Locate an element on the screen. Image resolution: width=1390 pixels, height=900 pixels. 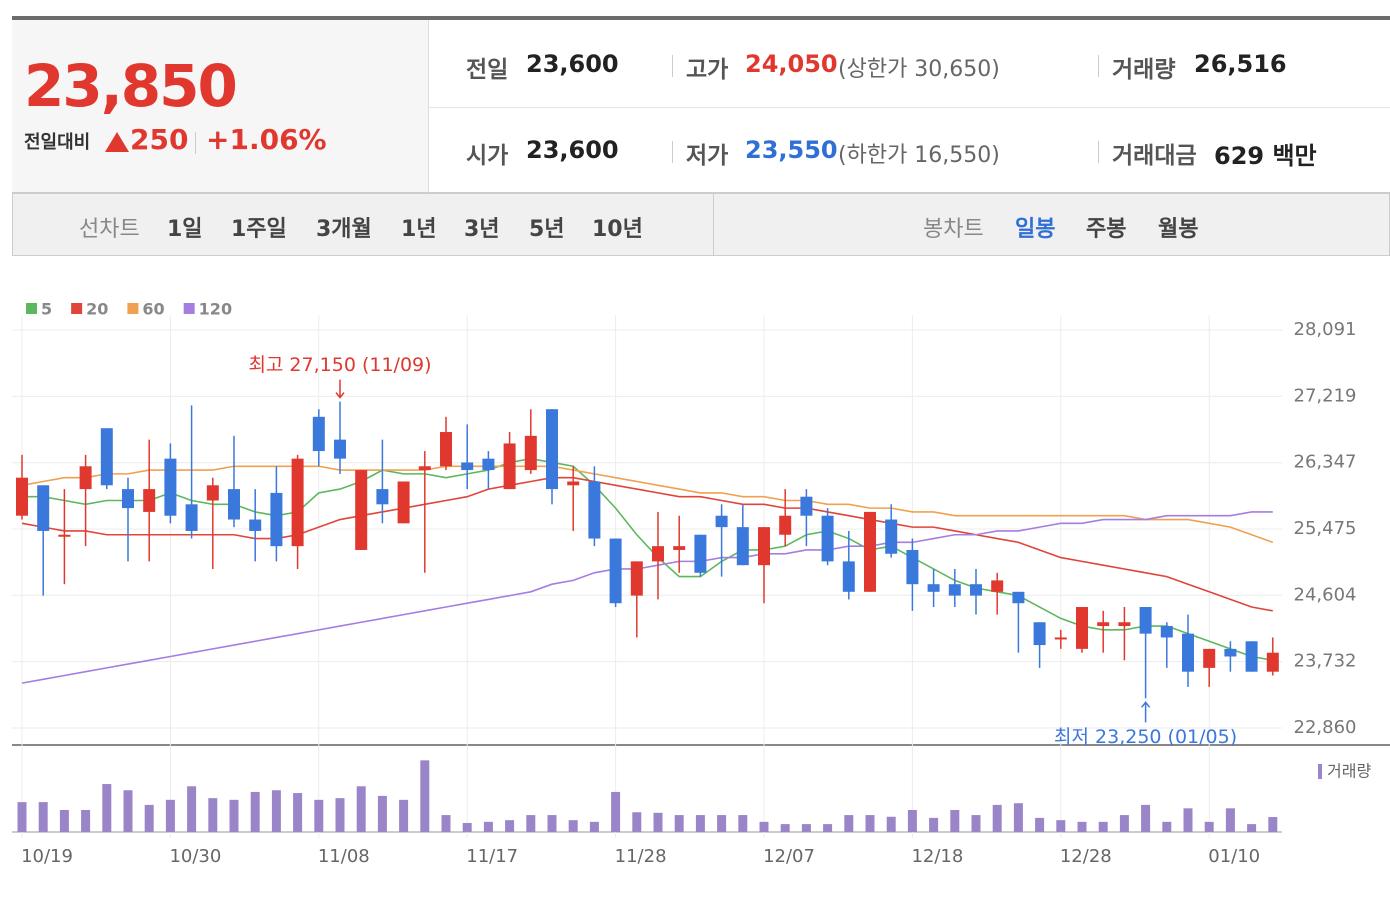
tab: 1일 is located at coordinates (185, 229).